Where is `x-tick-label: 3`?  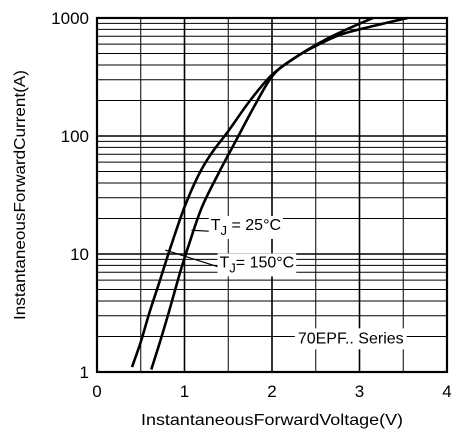
x-tick-label: 3 is located at coordinates (359, 391).